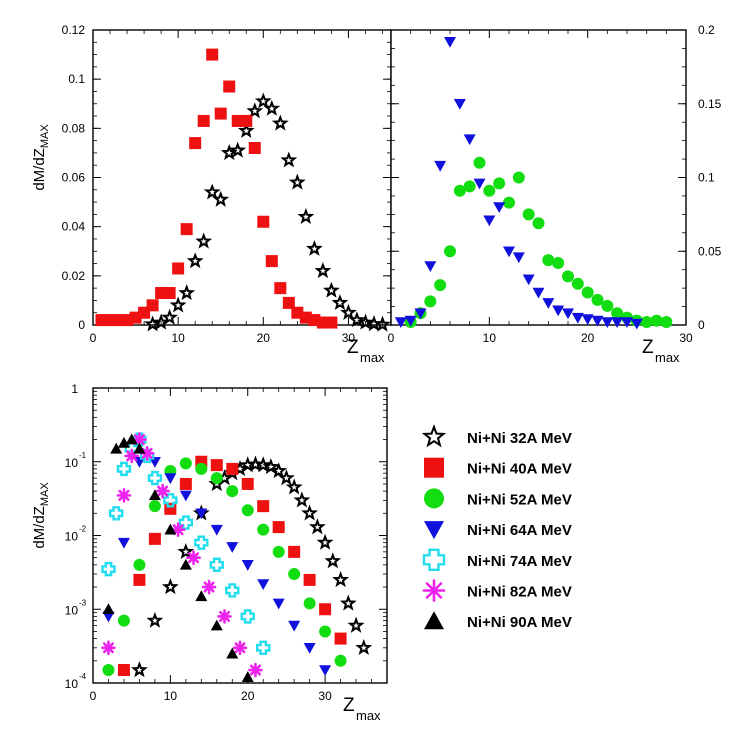 The image size is (747, 747). Describe the element at coordinates (72, 463) in the screenshot. I see `y-tick-base: 10` at that location.